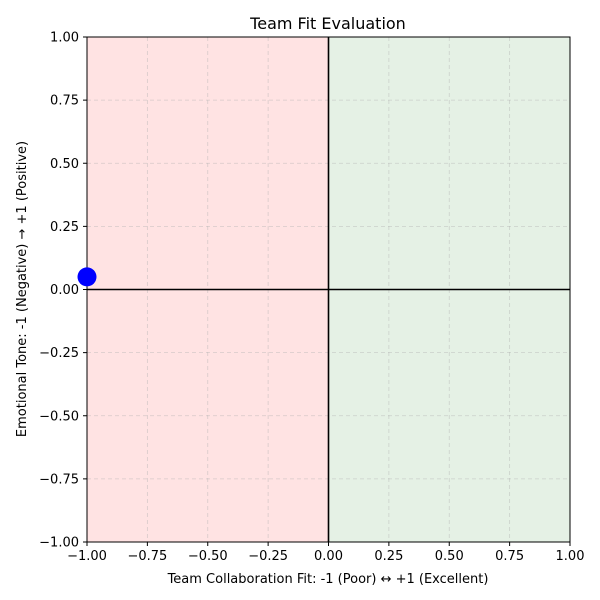  I want to click on chart-title: Team Fit Evaluation, so click(327, 23).